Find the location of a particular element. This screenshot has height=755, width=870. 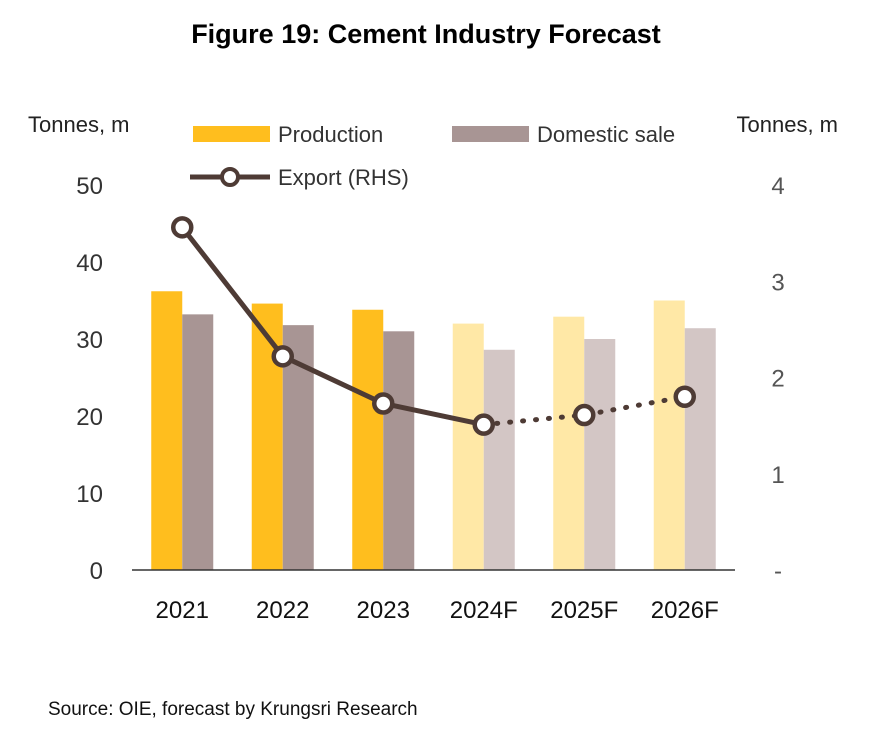

left-tick-label: 50 is located at coordinates (89, 186).